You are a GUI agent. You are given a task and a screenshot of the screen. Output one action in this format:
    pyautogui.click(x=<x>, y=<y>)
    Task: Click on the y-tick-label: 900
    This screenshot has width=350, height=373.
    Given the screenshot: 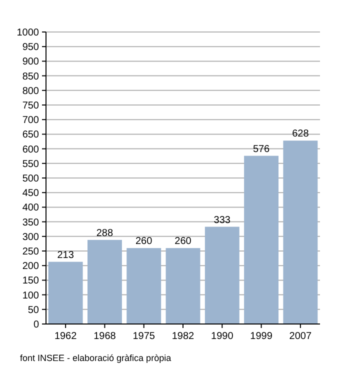 What is the action you would take?
    pyautogui.click(x=31, y=62)
    